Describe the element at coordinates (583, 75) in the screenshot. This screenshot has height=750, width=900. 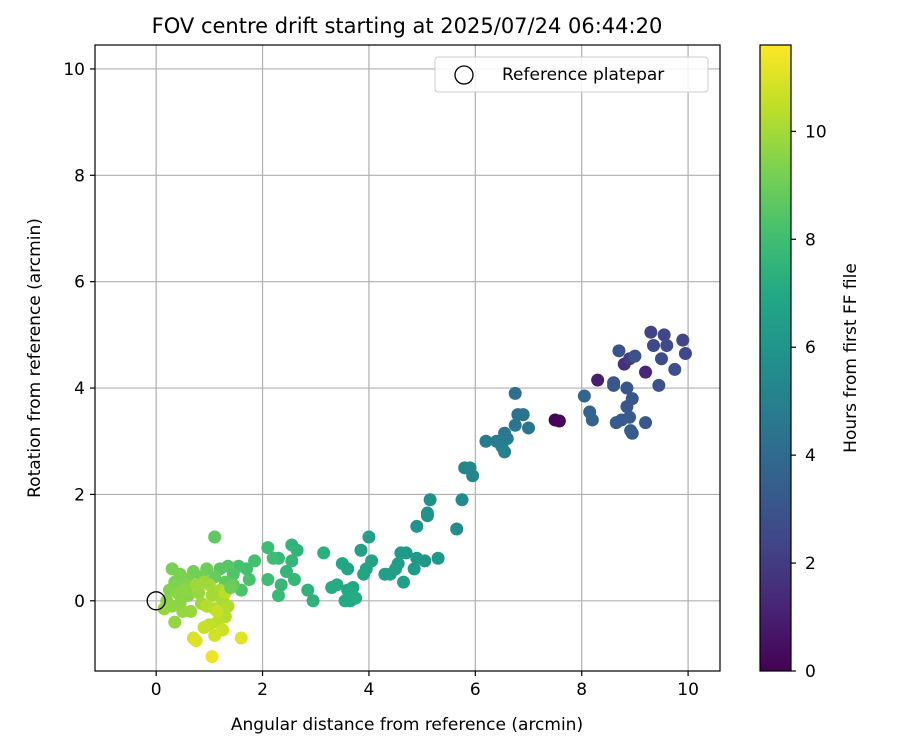
I see `legend-entry-label: Reference platepar` at that location.